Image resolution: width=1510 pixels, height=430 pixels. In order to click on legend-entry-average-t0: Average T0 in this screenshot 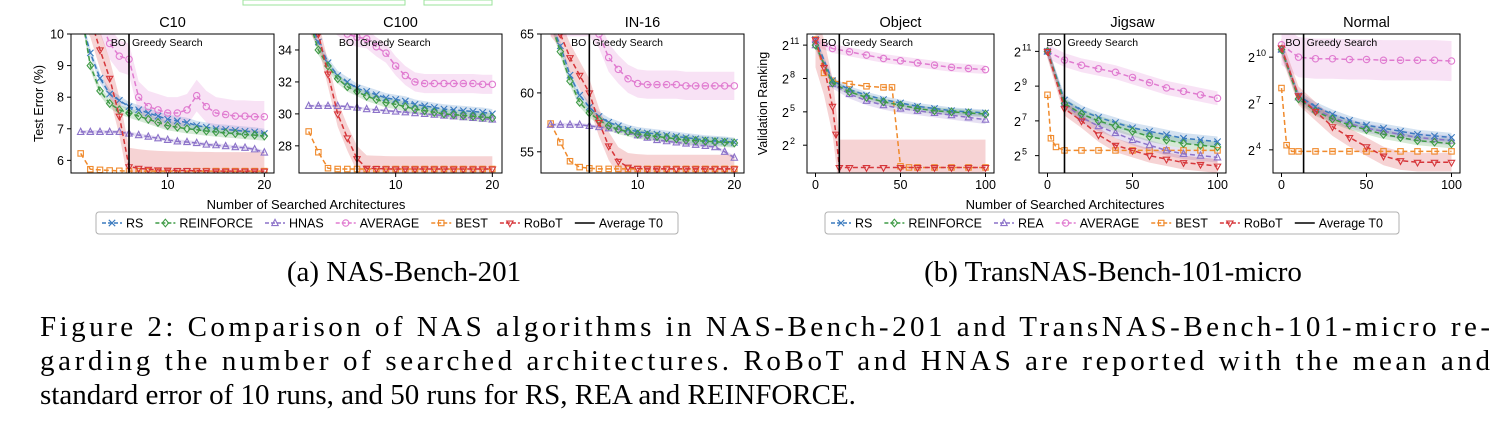, I will do `click(618, 224)`.